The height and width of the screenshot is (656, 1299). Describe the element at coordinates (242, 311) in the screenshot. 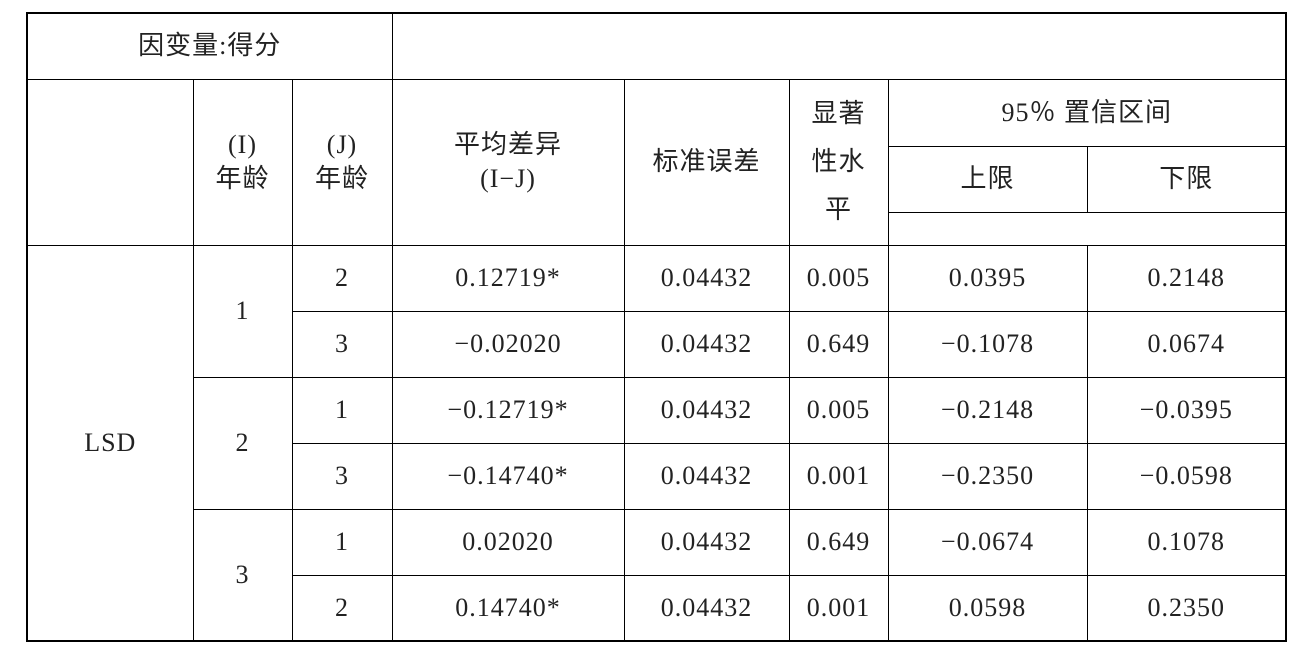

I see `i-age-cell: 1` at that location.